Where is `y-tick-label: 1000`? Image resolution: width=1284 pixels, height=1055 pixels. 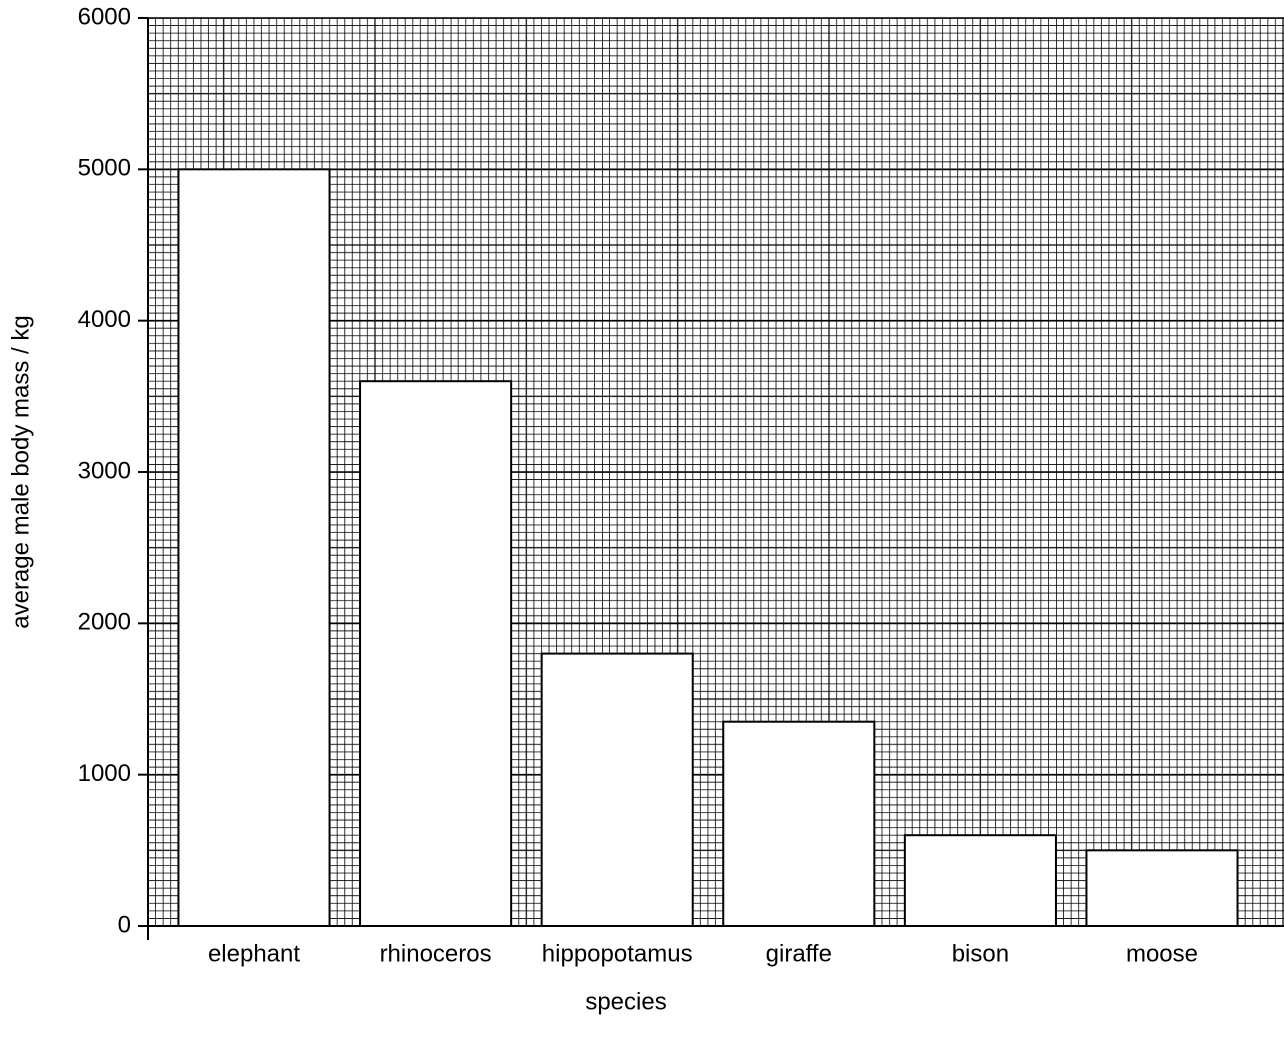
y-tick-label: 1000 is located at coordinates (104, 773).